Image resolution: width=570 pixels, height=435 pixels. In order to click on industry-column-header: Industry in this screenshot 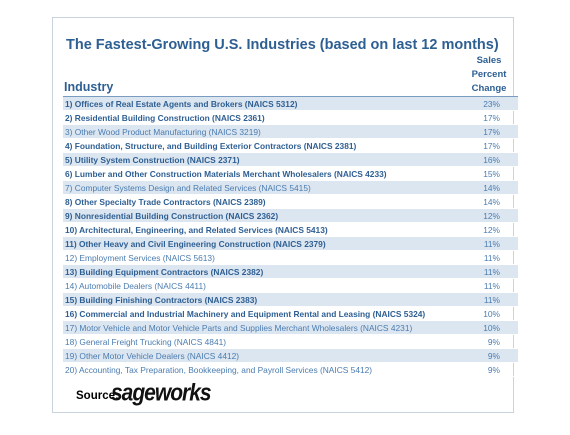, I will do `click(89, 87)`.